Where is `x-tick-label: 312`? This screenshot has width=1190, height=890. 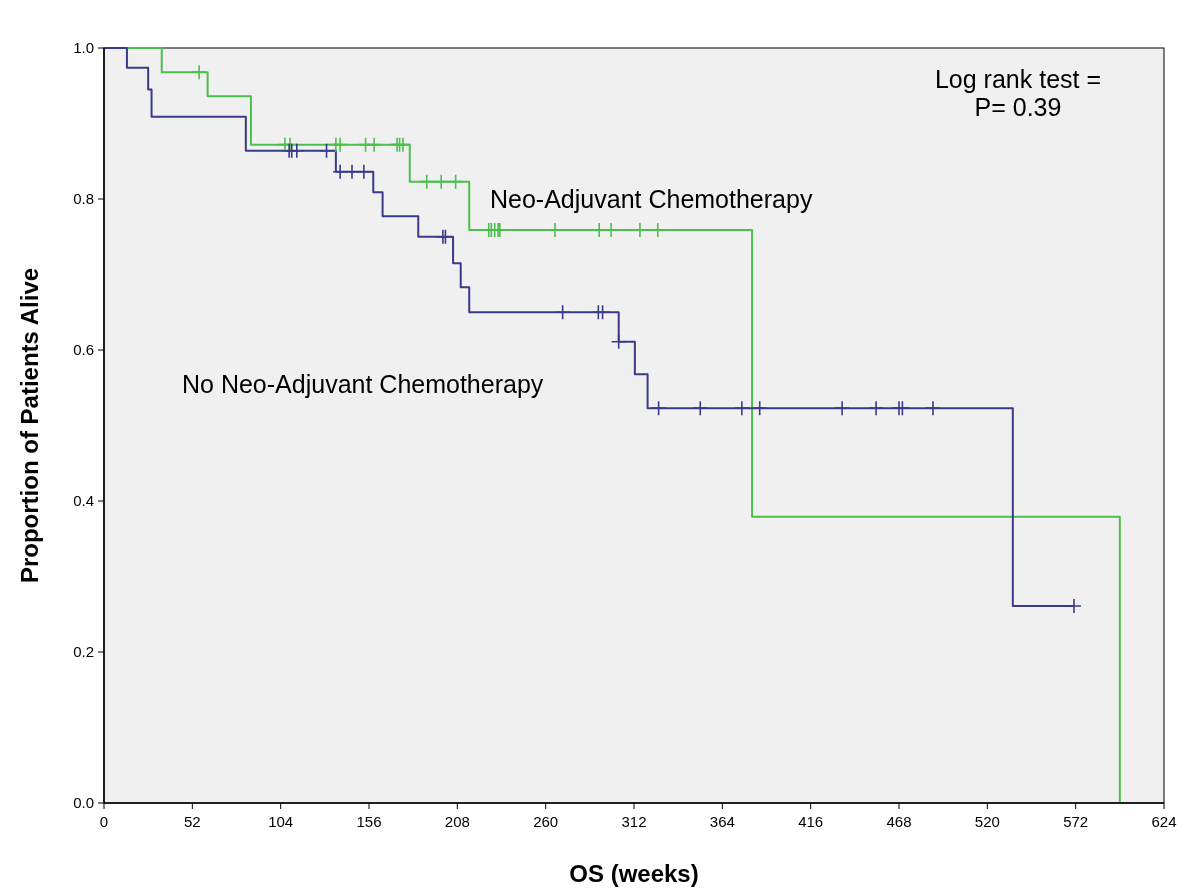 x-tick-label: 312 is located at coordinates (634, 821).